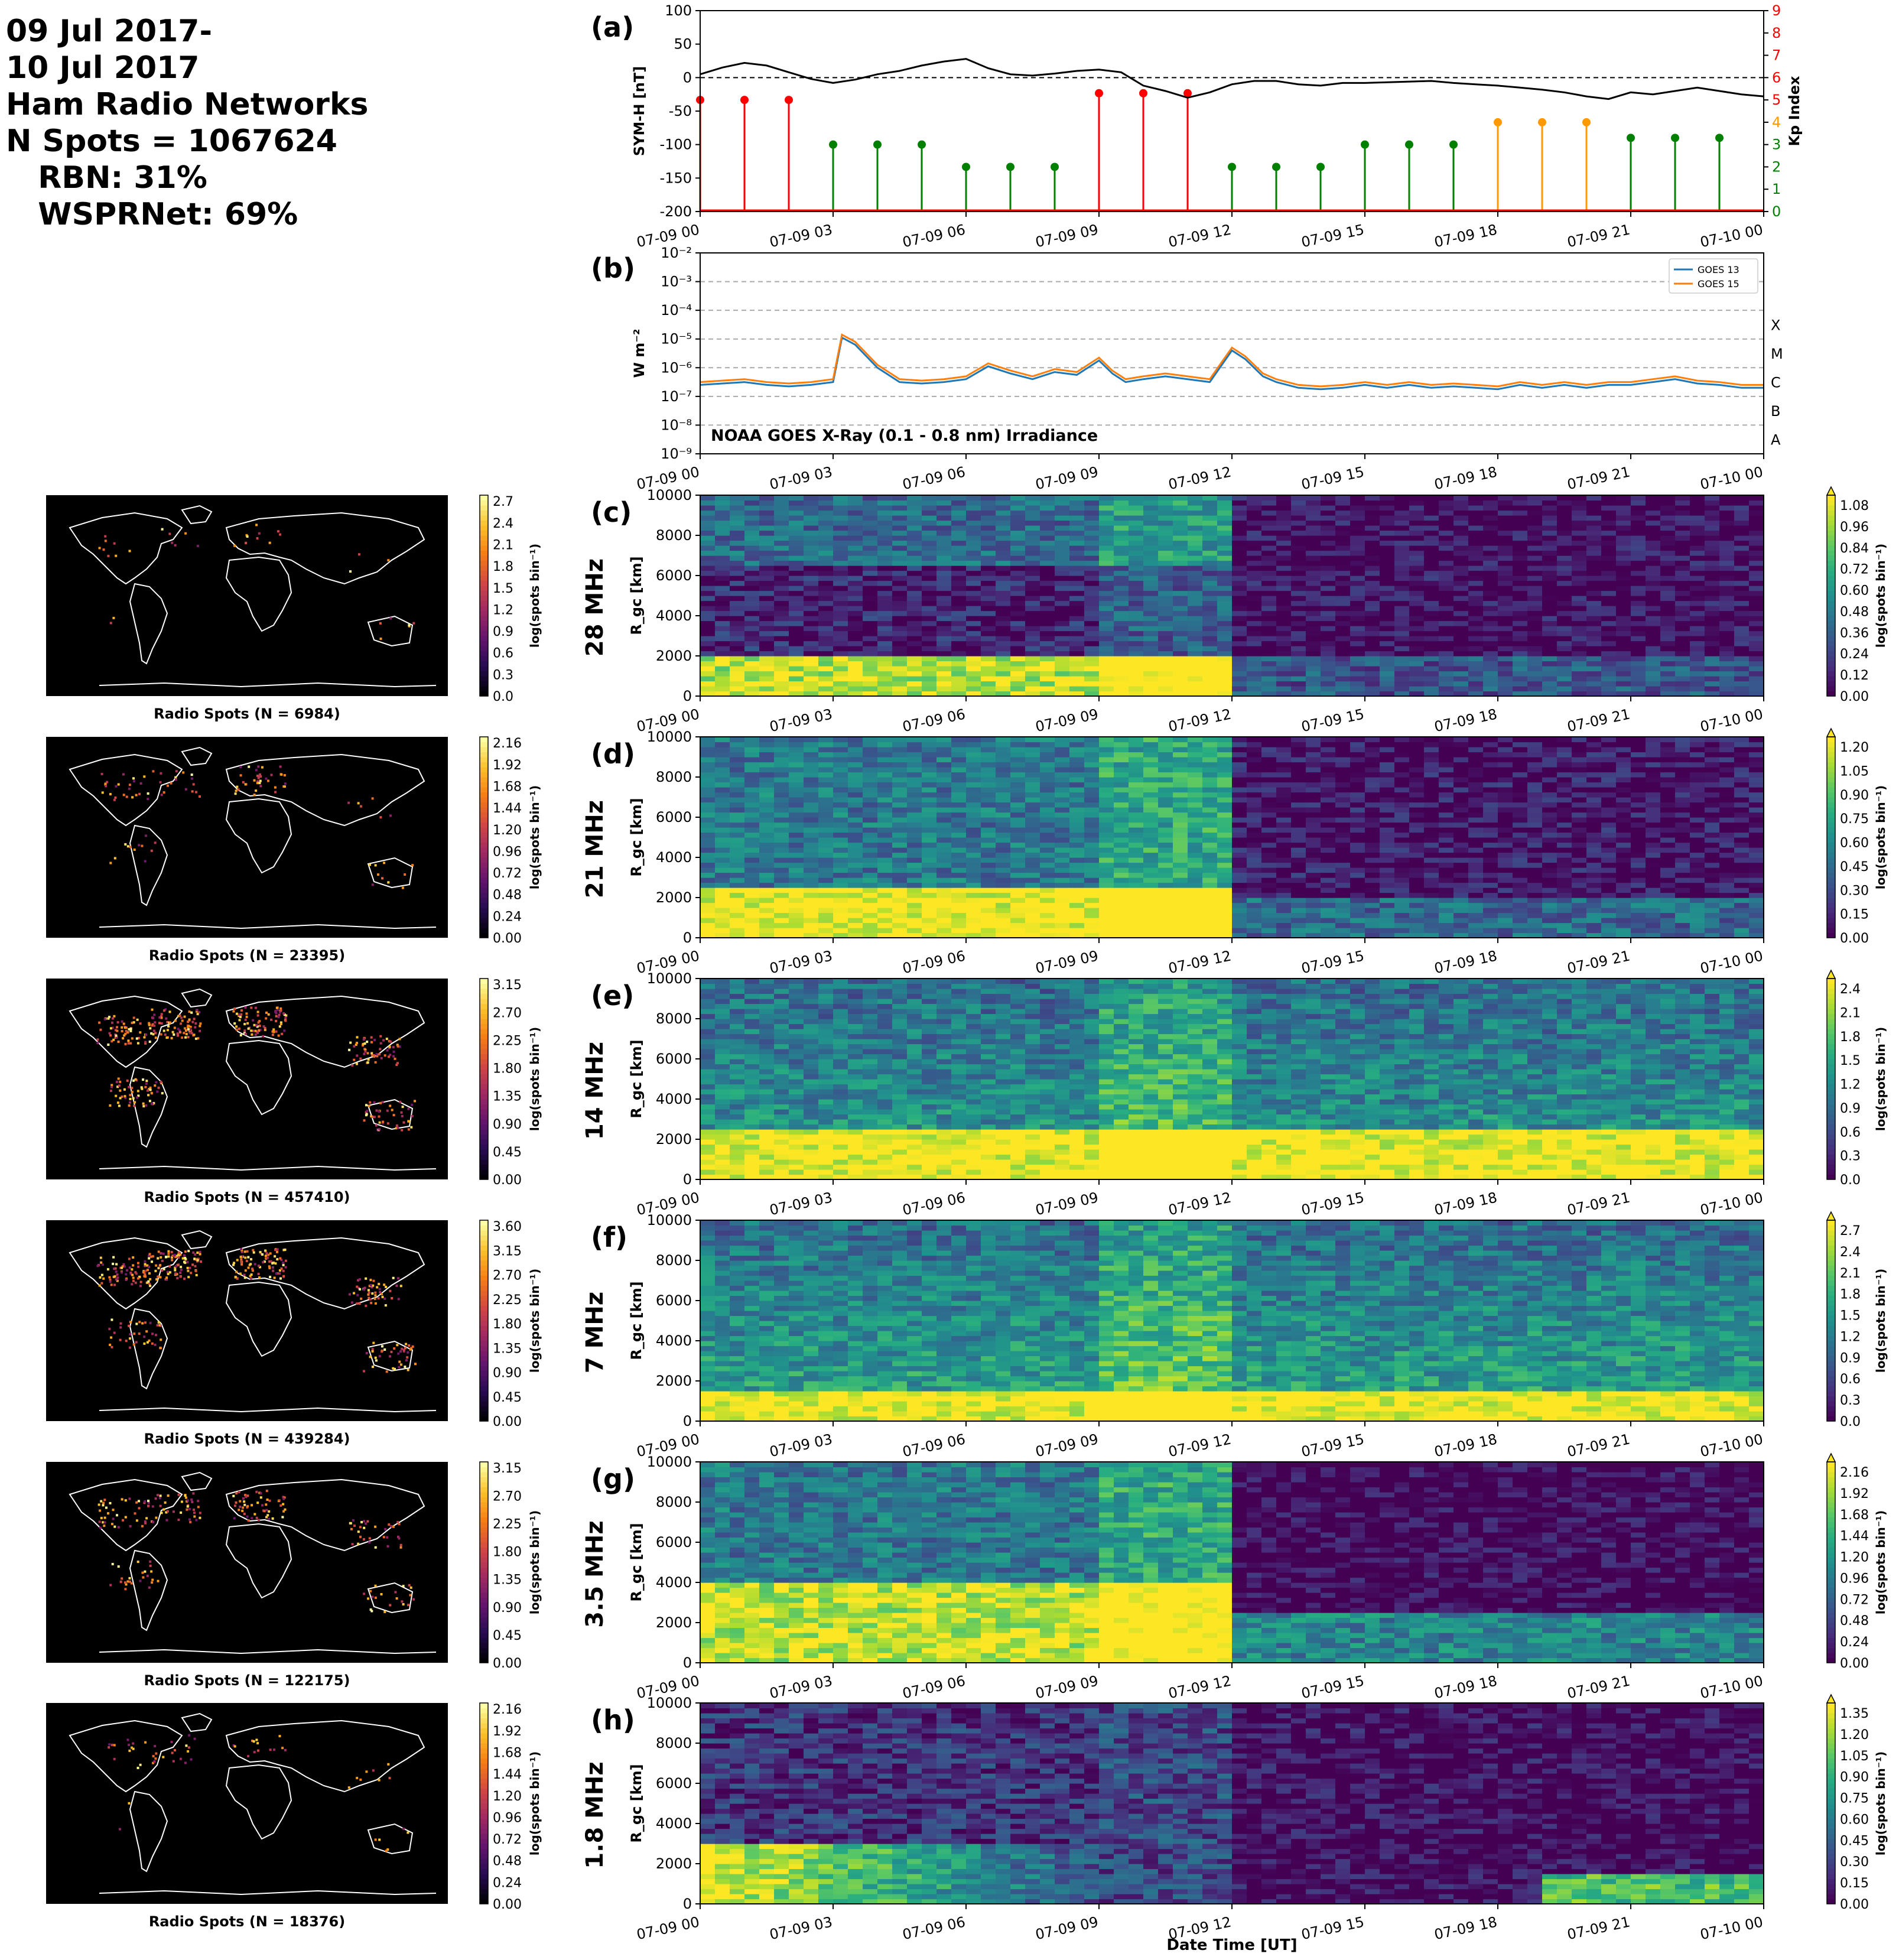  Describe the element at coordinates (503, 588) in the screenshot. I see `colorbar-tick-label: 1.5` at that location.